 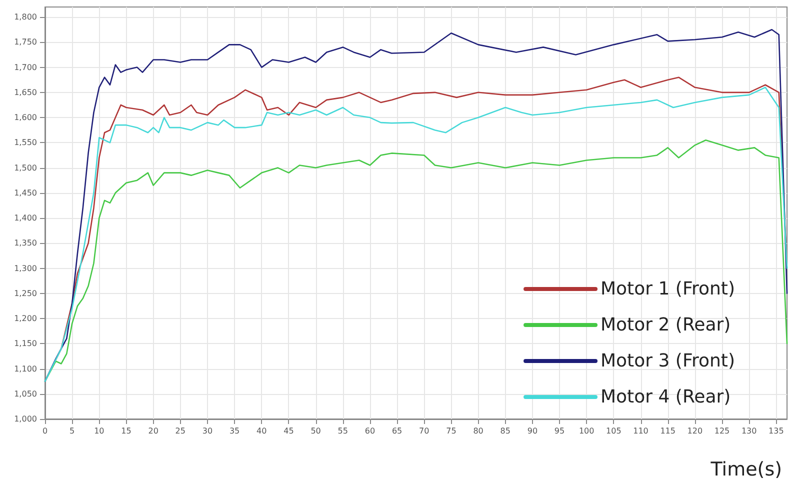 What do you see at coordinates (25, 67) in the screenshot?
I see `y-tick-label: 1,700` at bounding box center [25, 67].